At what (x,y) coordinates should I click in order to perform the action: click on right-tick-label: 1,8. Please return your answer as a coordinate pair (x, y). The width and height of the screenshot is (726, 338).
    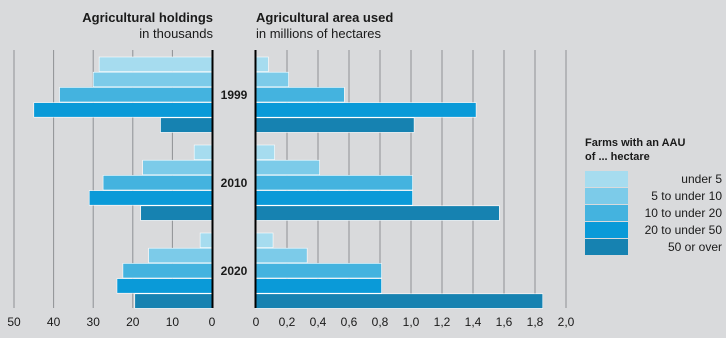
    Looking at the image, I should click on (535, 322).